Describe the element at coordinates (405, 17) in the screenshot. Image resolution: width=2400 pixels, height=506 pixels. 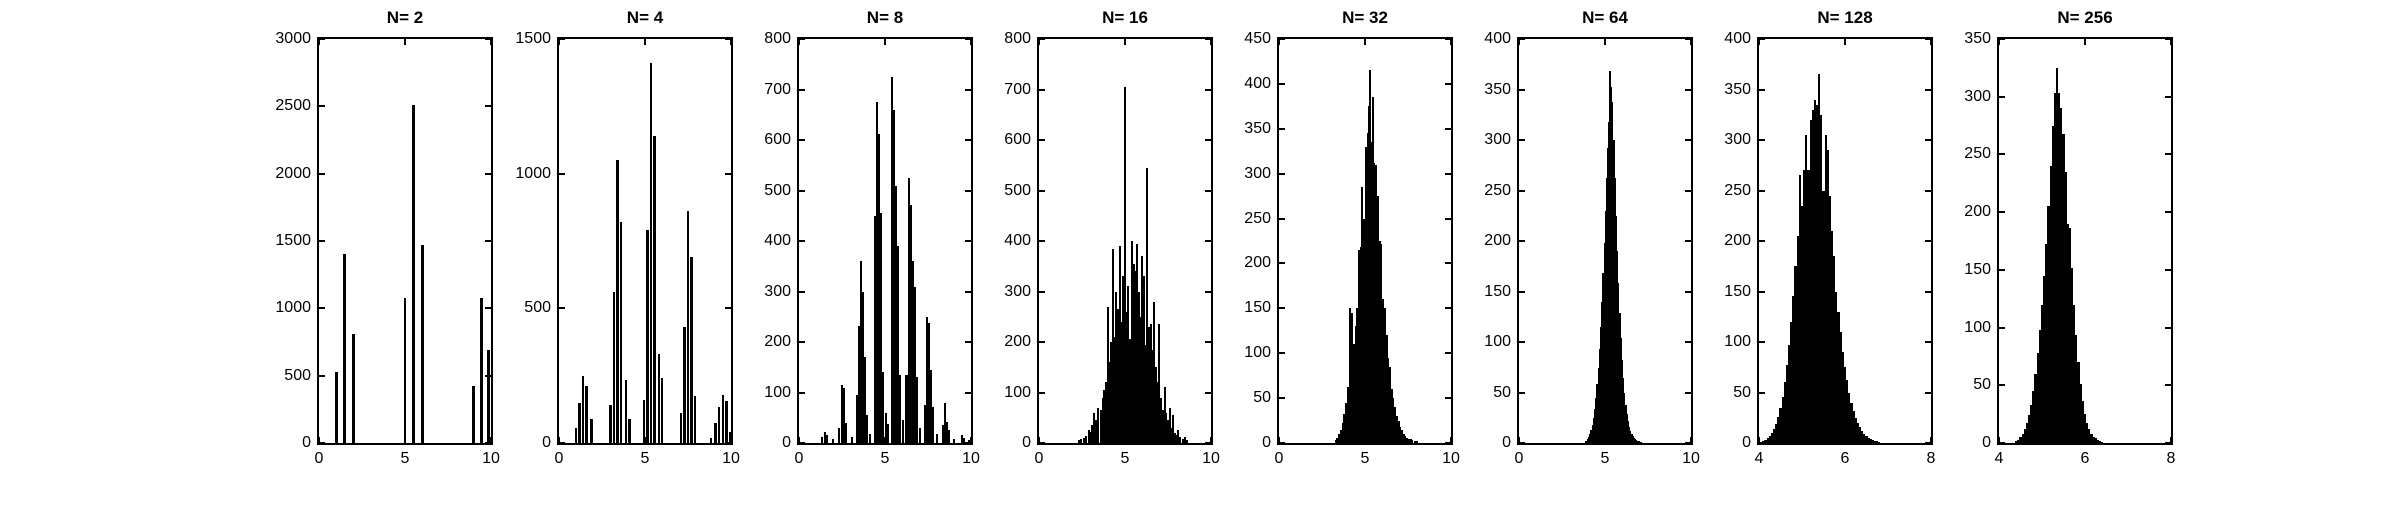
I see `plot-title: N= 2` at that location.